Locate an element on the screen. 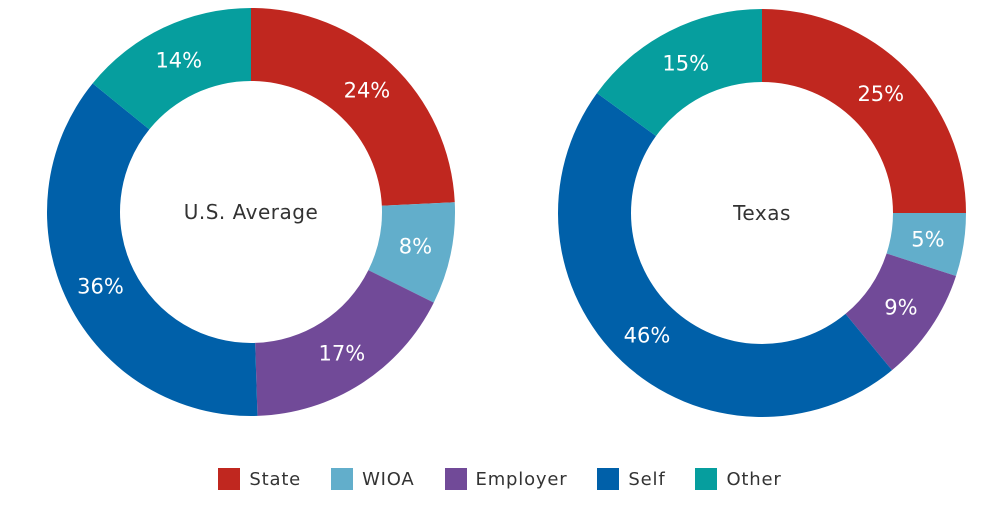  legend-swatch-other is located at coordinates (706, 479).